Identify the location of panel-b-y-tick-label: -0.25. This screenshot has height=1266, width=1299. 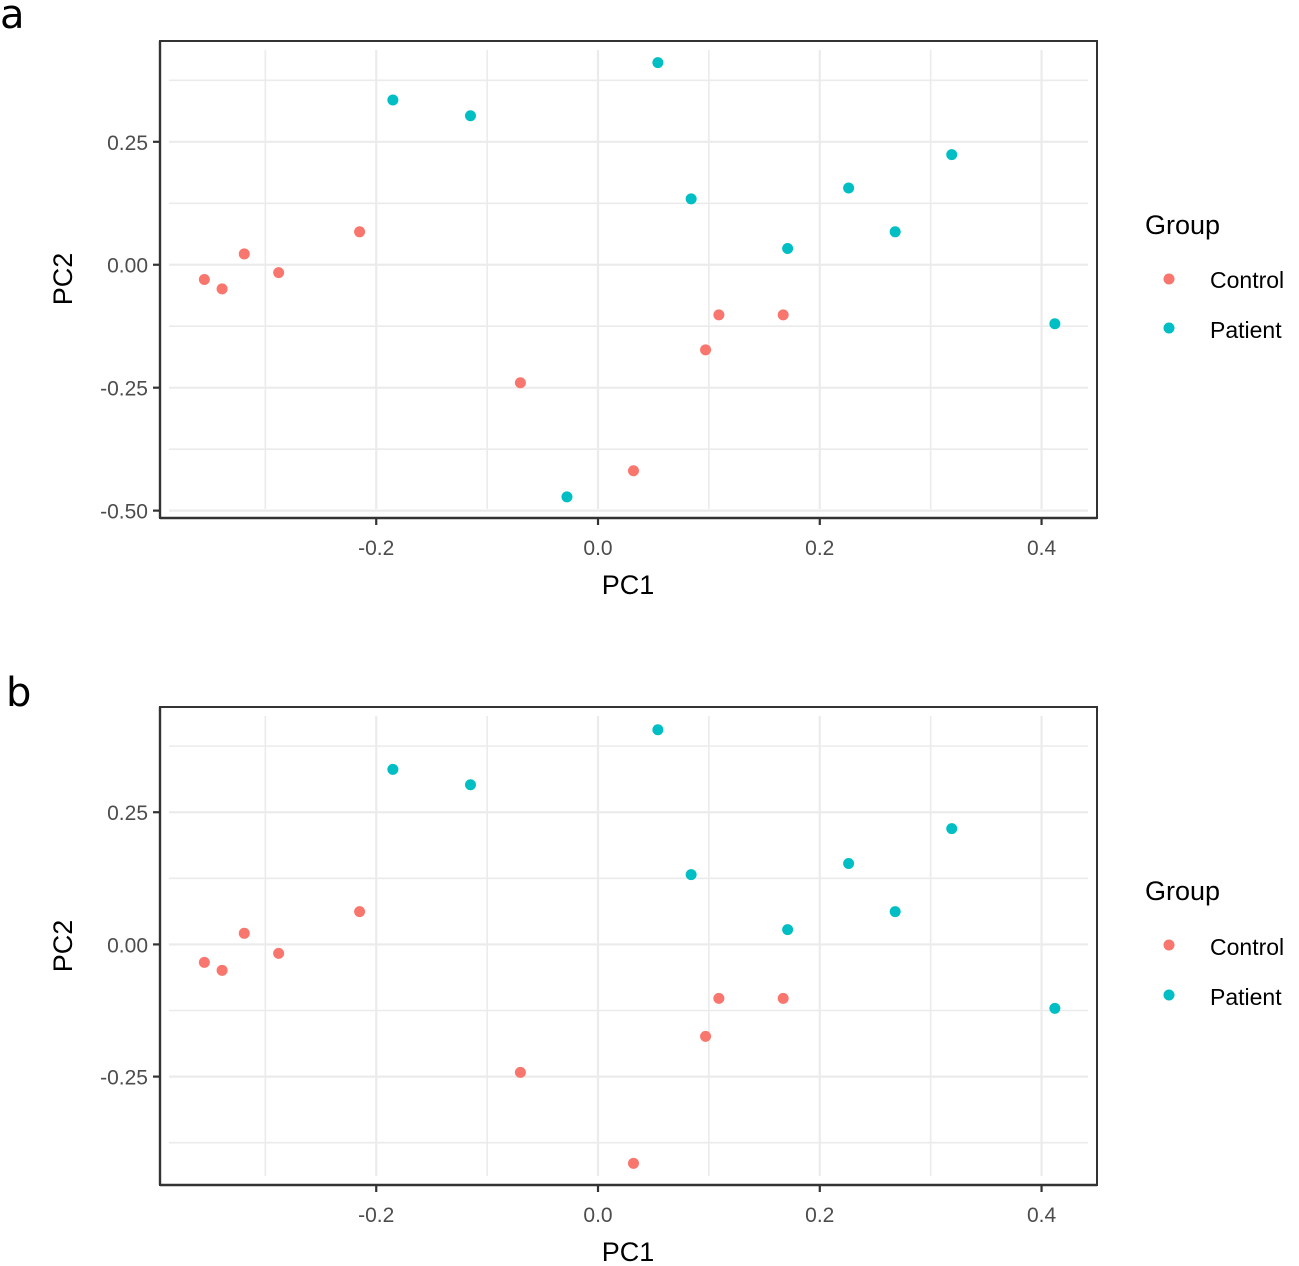
(124, 1078).